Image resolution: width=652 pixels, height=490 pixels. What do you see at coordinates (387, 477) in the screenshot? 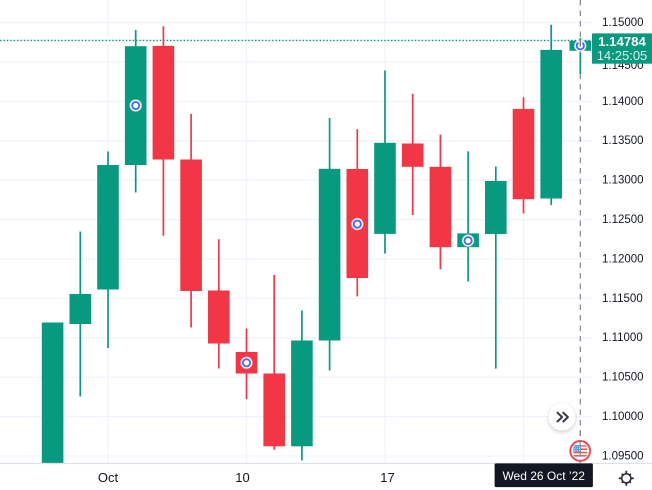
I see `svg-text: 17` at bounding box center [387, 477].